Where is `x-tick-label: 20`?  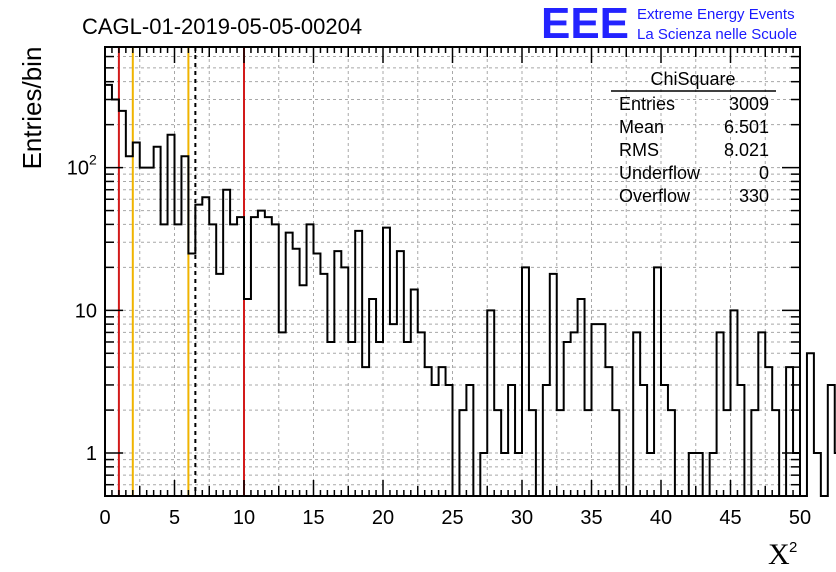
x-tick-label: 20 is located at coordinates (383, 518).